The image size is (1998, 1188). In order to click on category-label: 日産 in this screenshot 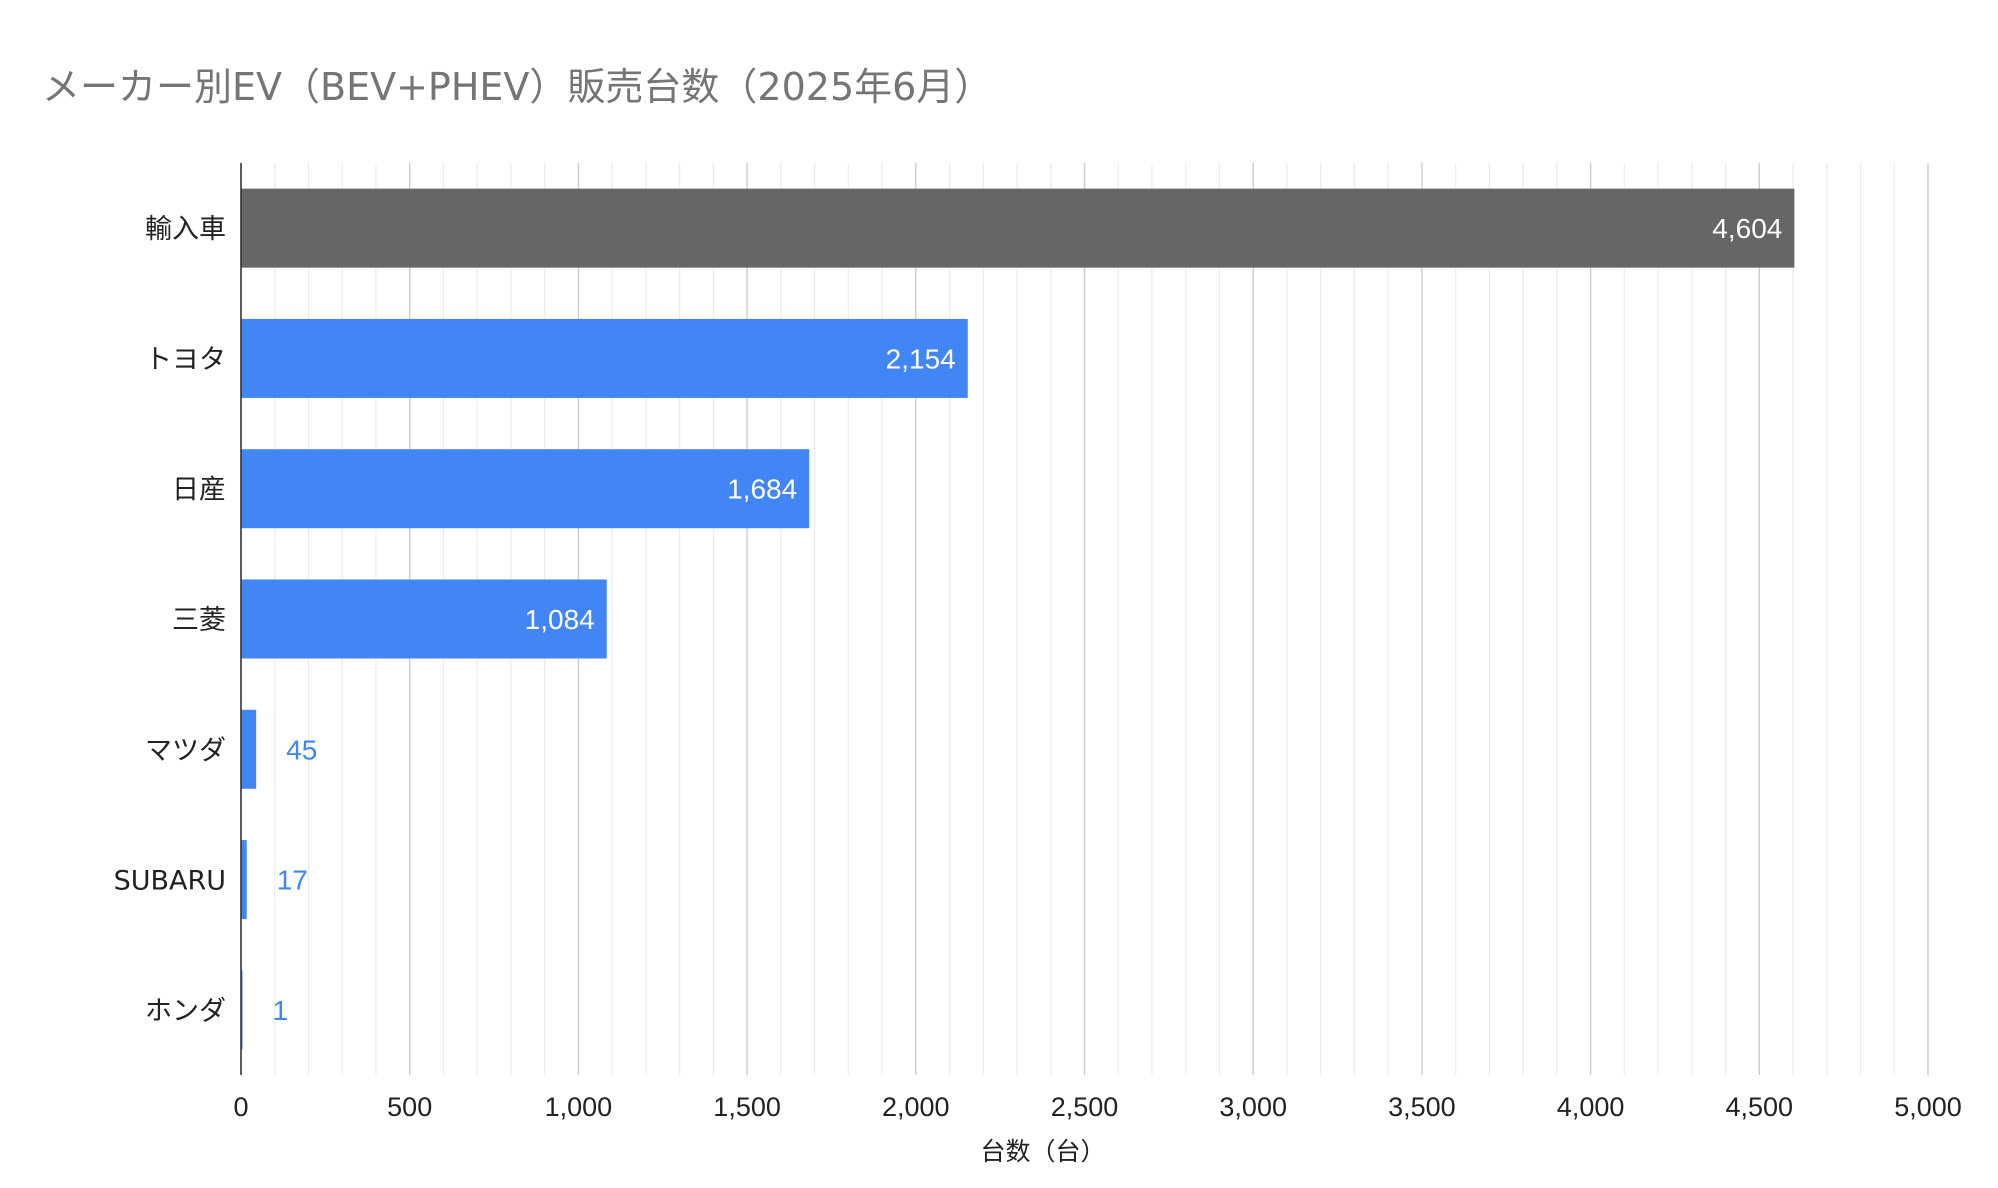, I will do `click(199, 490)`.